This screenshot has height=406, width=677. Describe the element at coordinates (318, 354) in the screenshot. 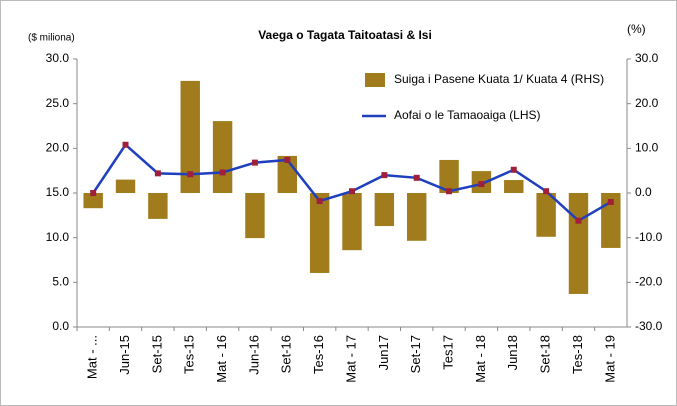

I see `x-tick-label: Tes-16` at that location.